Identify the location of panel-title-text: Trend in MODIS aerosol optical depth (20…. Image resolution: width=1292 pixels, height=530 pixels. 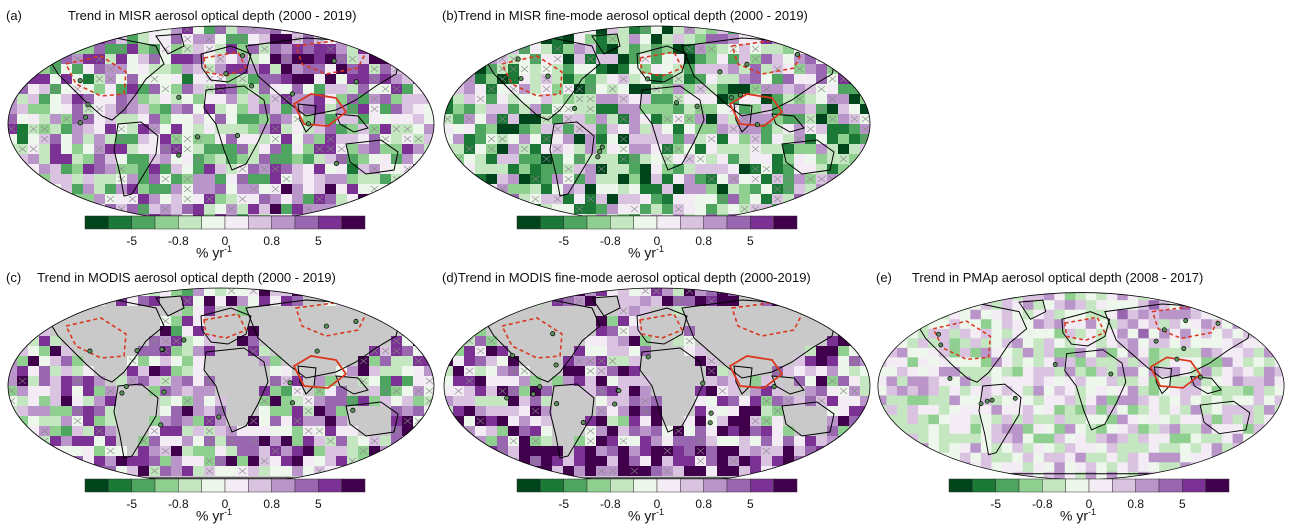
(186, 277).